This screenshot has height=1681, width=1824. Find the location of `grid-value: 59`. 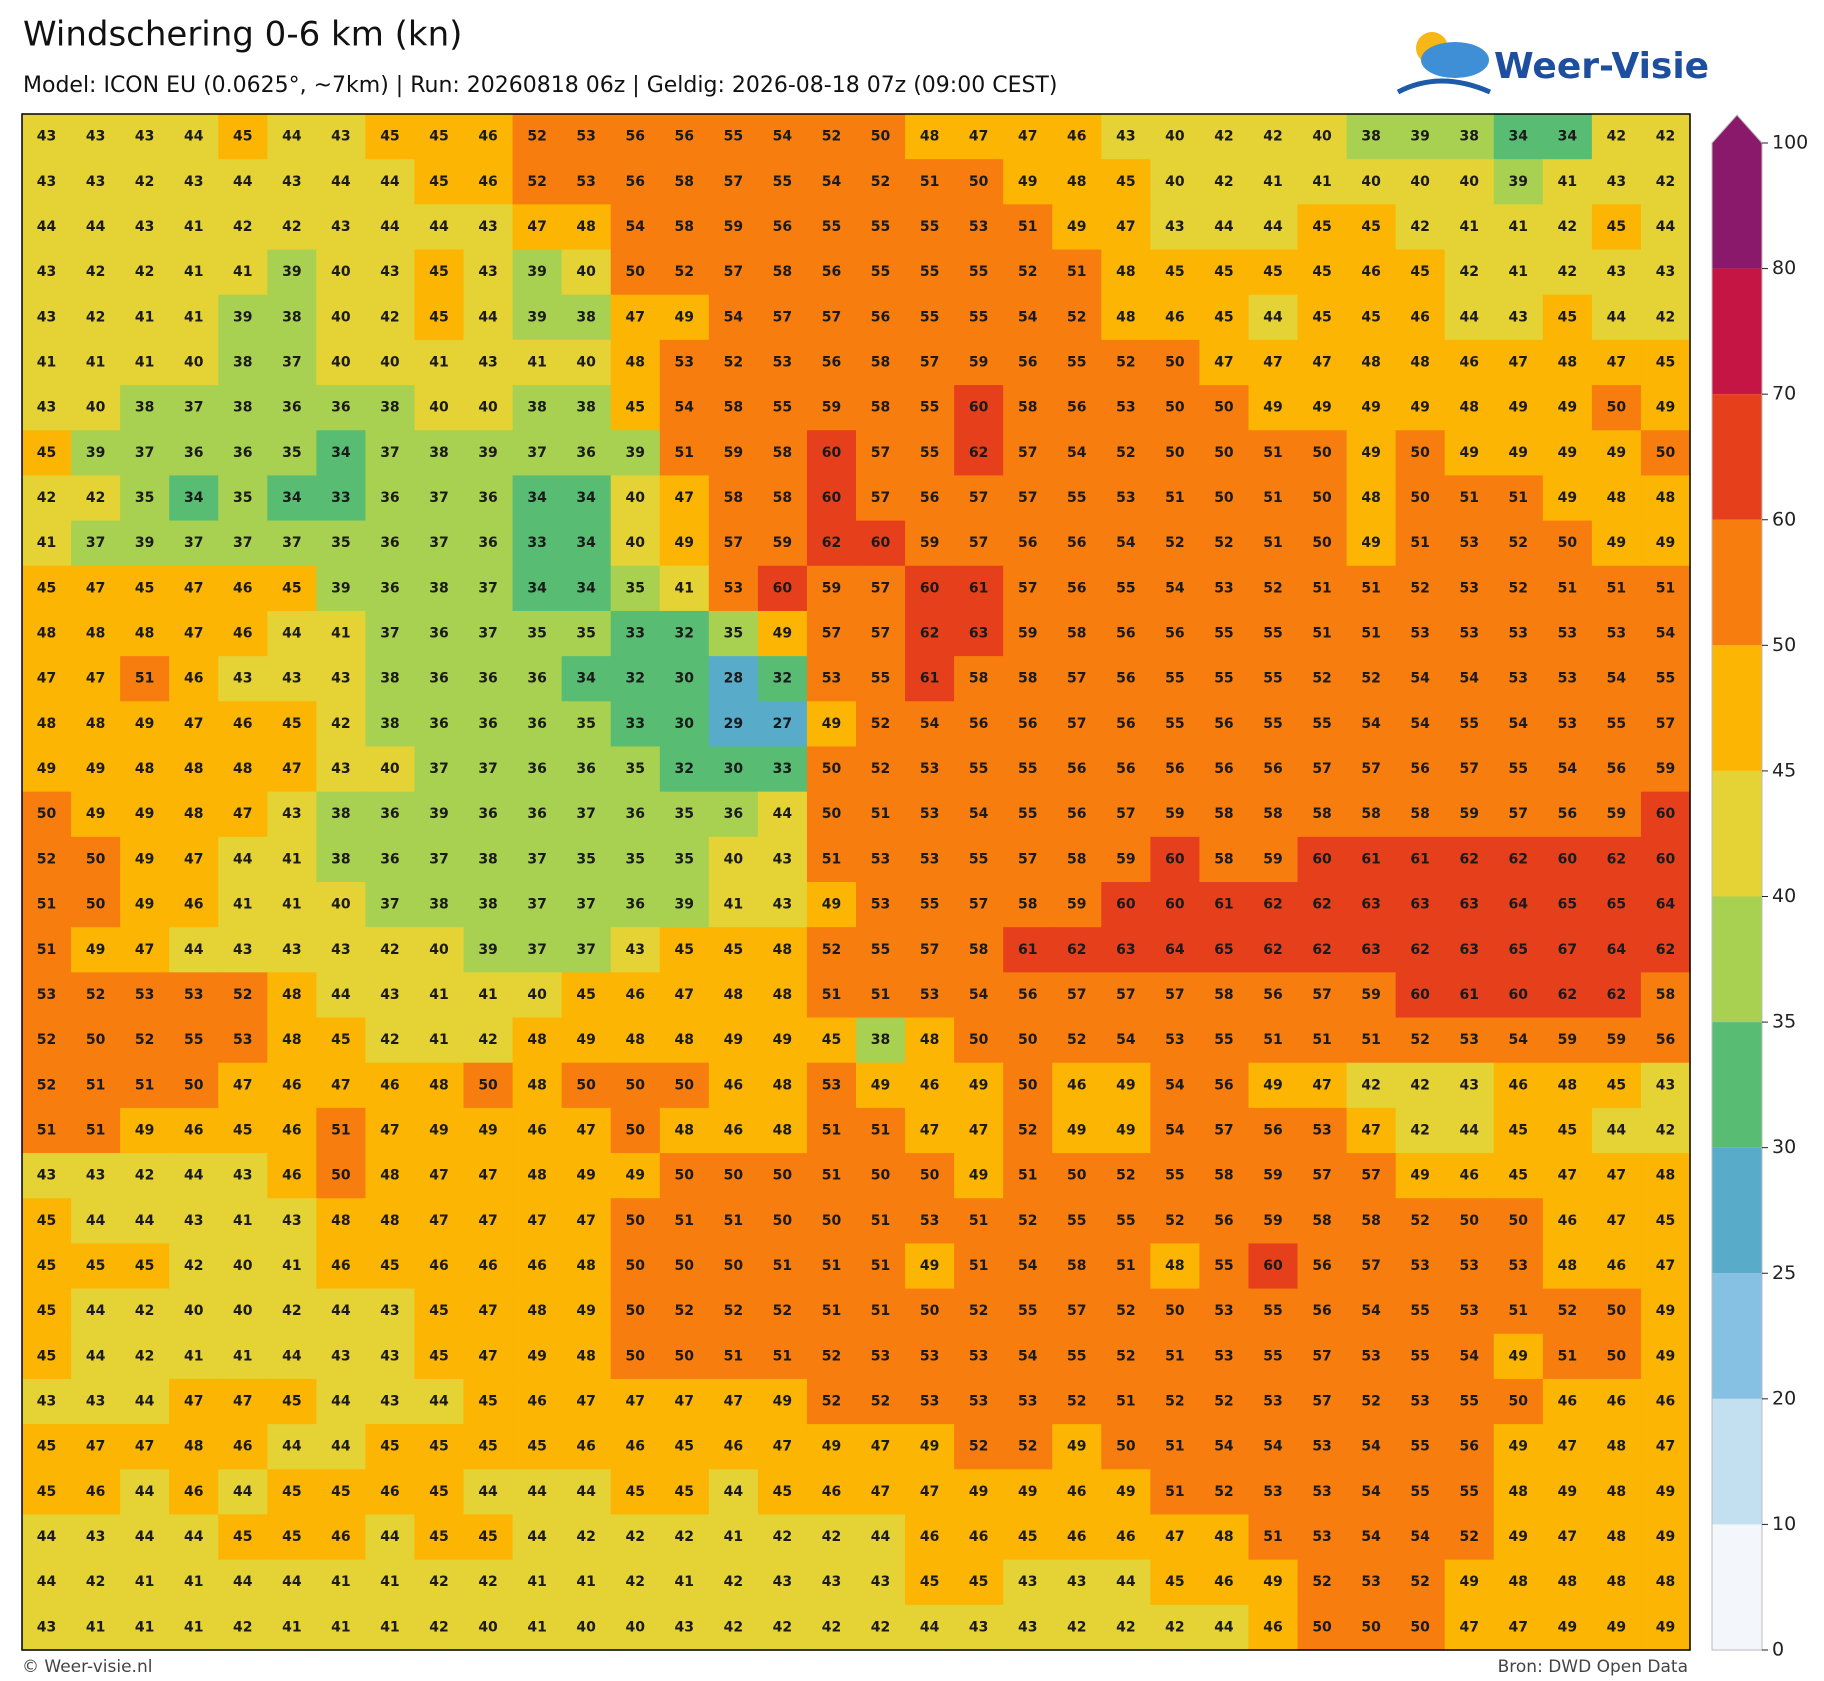

grid-value: 59 is located at coordinates (1125, 859).